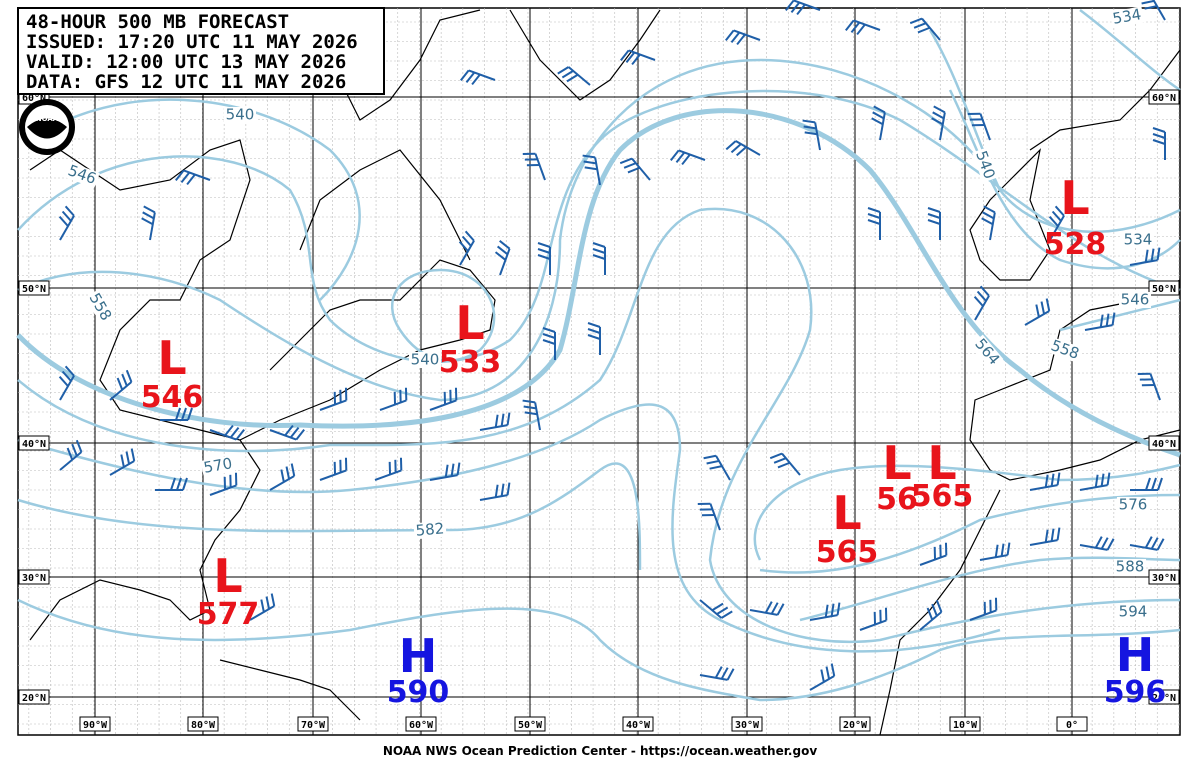 Image resolution: width=1200 pixels, height=764 pixels. Describe the element at coordinates (418, 692) in the screenshot. I see `center-value: 590` at that location.